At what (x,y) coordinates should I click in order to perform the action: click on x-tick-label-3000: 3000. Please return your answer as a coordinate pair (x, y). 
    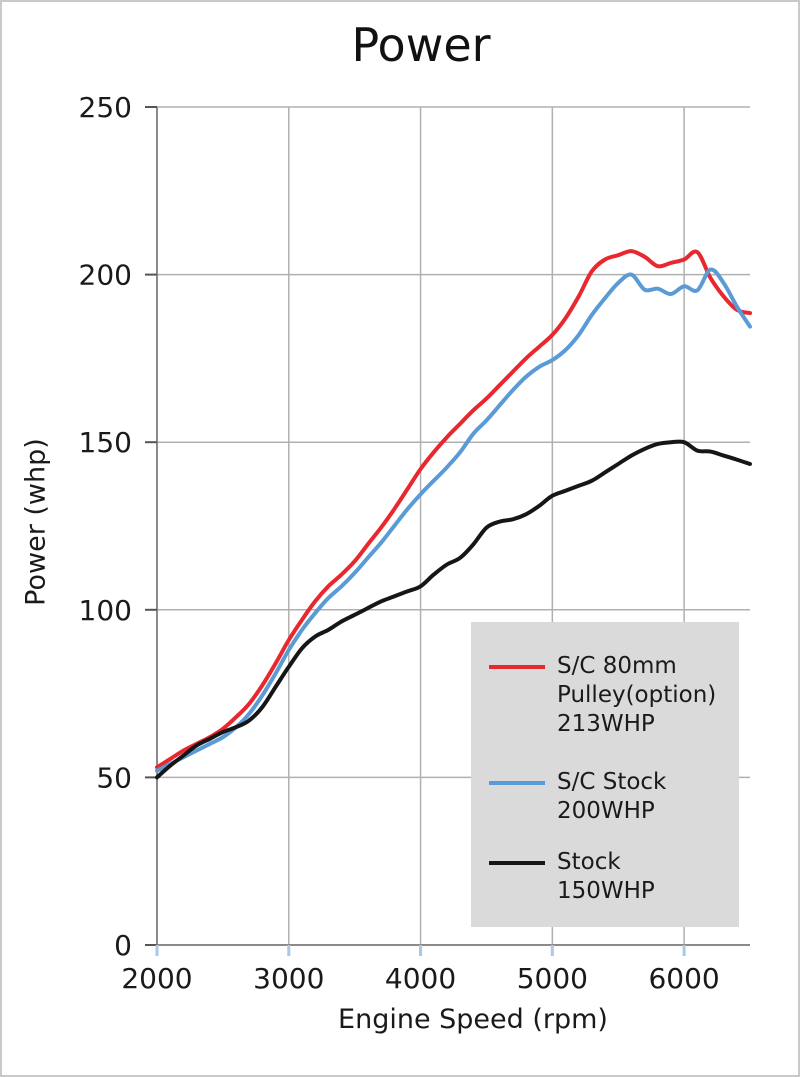
    Looking at the image, I should click on (288, 978).